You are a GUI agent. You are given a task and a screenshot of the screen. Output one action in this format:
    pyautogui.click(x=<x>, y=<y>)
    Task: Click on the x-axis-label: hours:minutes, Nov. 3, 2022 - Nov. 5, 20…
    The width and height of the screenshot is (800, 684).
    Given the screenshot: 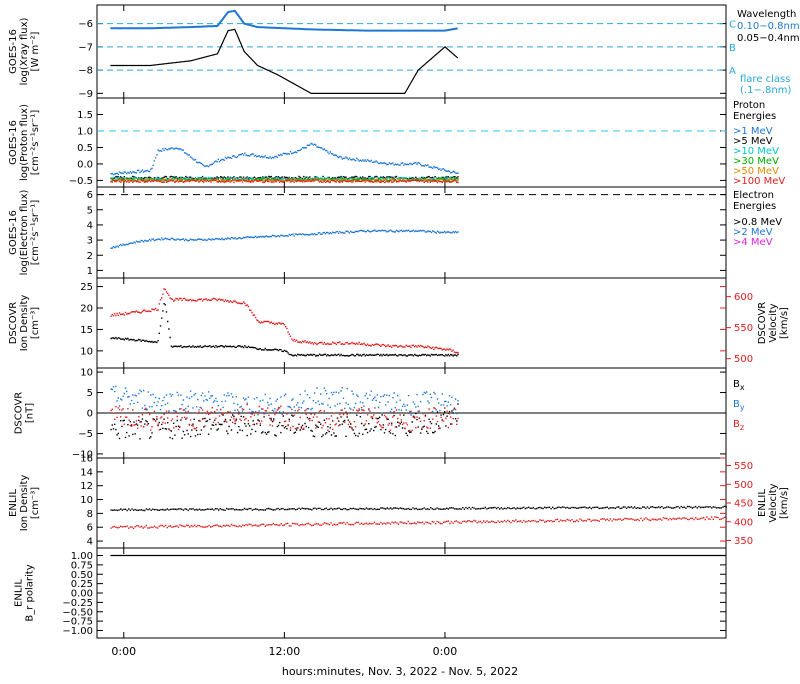 What is the action you would take?
    pyautogui.click(x=400, y=671)
    